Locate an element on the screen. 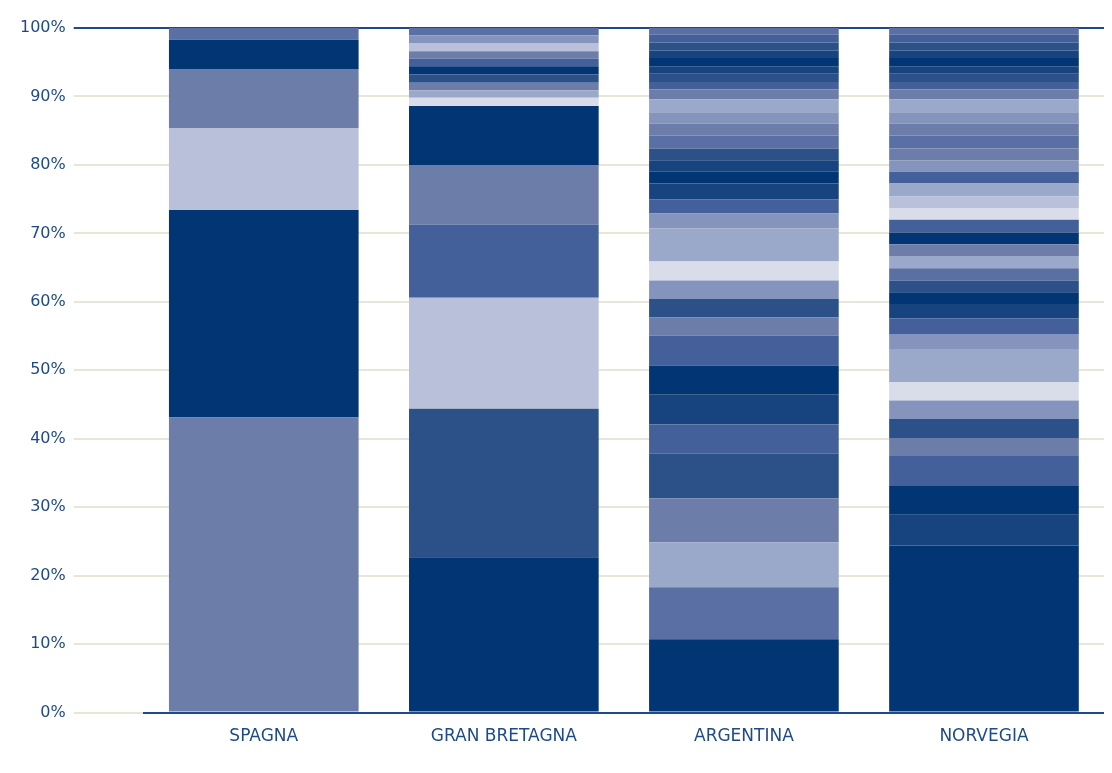 The image size is (1112, 773). y-tick-label: 0% is located at coordinates (53, 711).